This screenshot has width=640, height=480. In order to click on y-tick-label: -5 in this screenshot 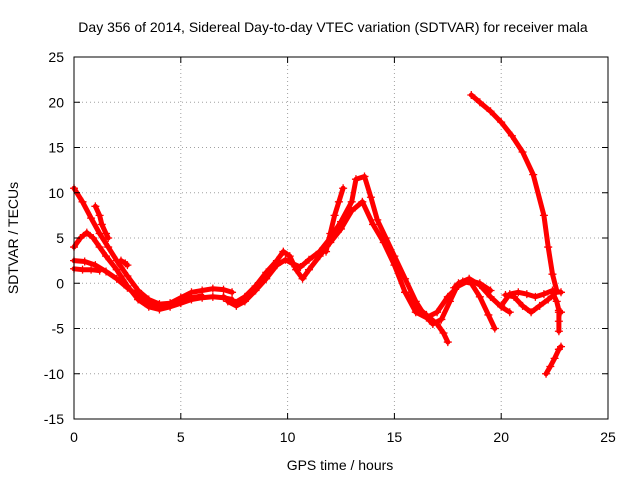, I will do `click(58, 329)`.